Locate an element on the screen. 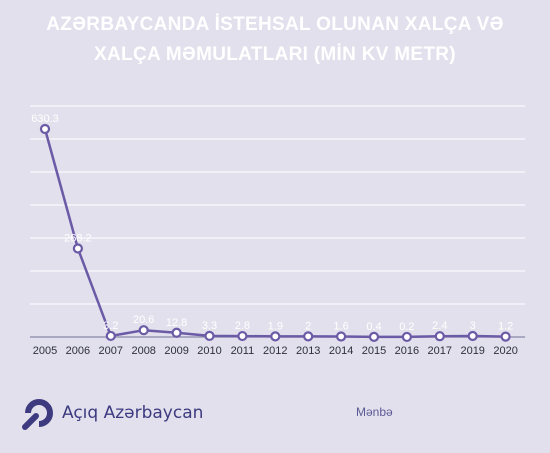  x-tick-label: 2015 is located at coordinates (374, 351).